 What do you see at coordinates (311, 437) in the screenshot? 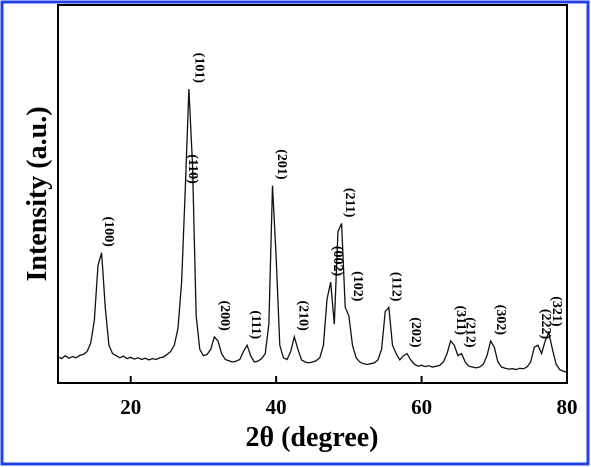
I see `x-axis-title: 2θ (degree)` at bounding box center [311, 437].